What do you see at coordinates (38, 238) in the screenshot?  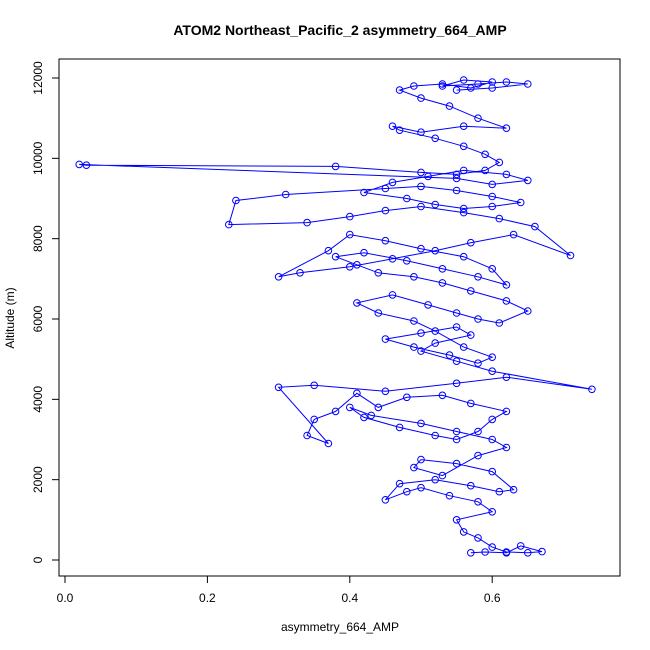 I see `y-tick-label: 8000` at bounding box center [38, 238].